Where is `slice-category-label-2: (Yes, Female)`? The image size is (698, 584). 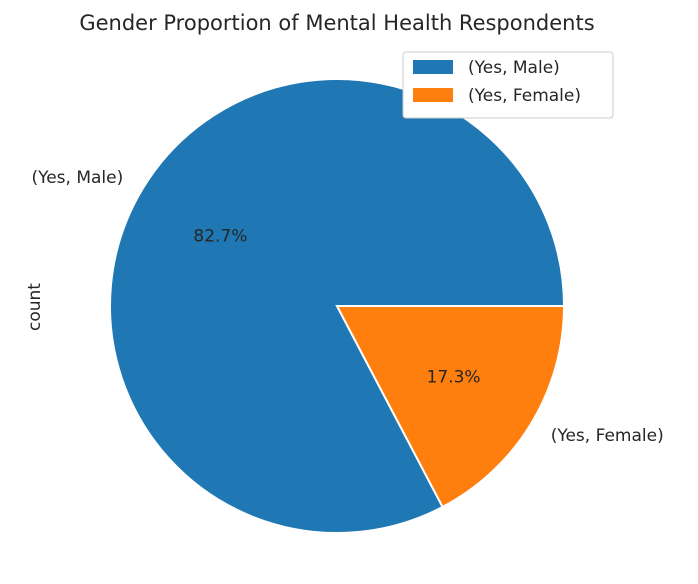 slice-category-label-2: (Yes, Female) is located at coordinates (607, 436).